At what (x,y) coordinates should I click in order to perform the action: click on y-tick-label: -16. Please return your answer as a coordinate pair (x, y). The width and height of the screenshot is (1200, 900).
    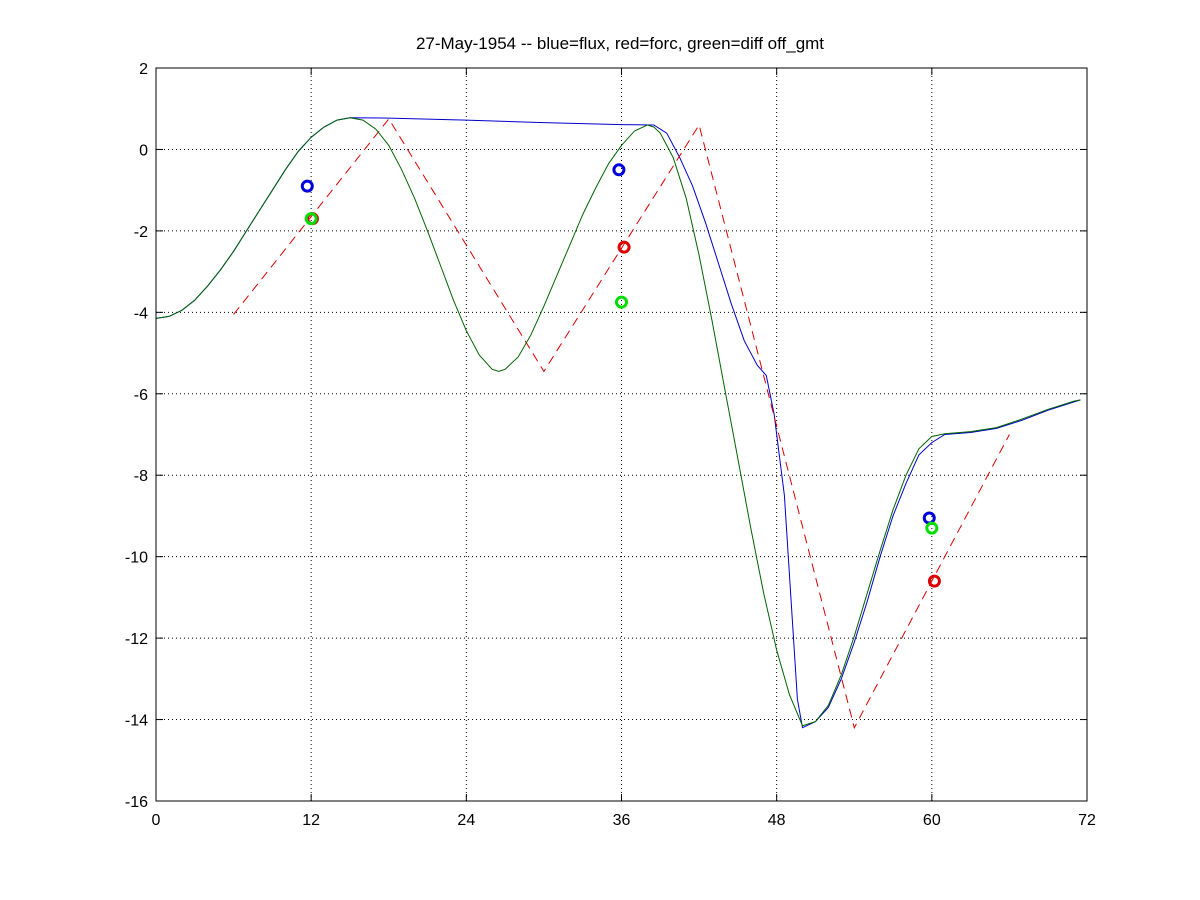
    Looking at the image, I should click on (136, 802).